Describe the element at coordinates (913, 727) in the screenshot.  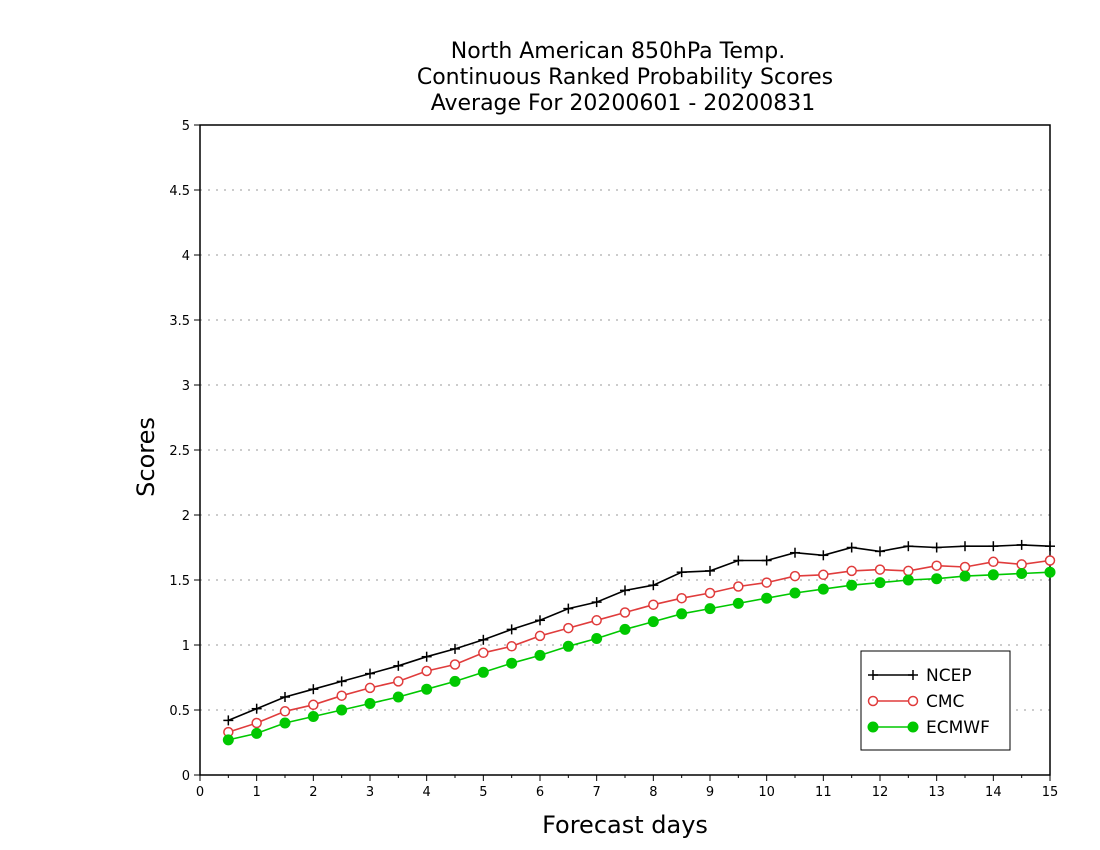
I see `legend-ecmwf-swatch-end-point` at that location.